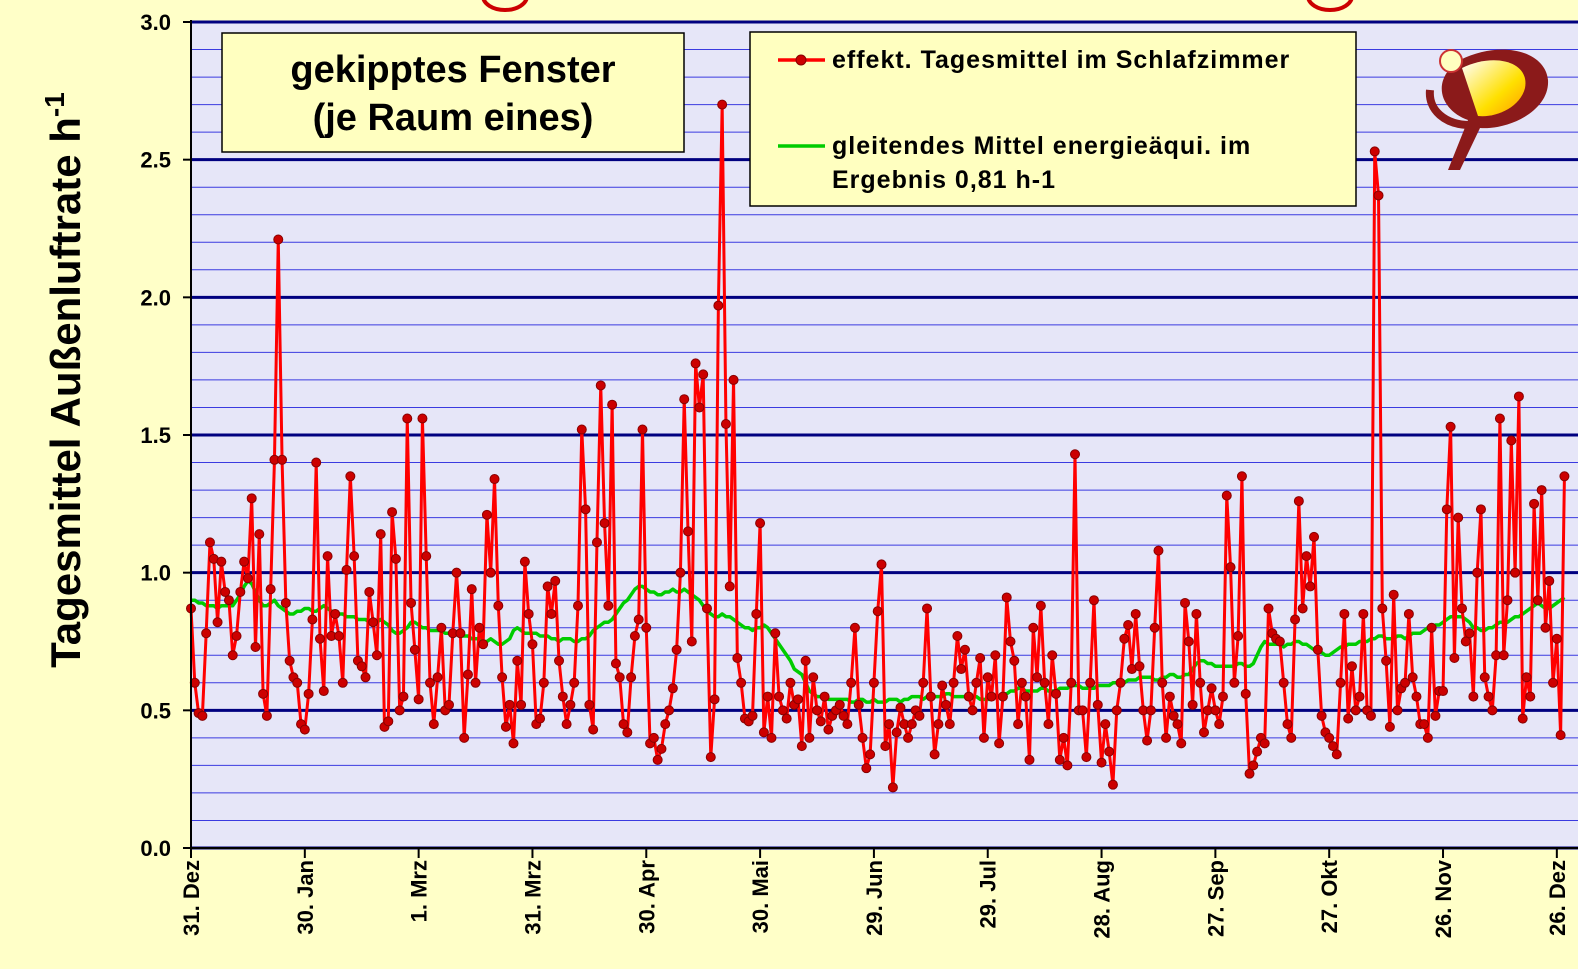 The image size is (1578, 969). I want to click on x-tick-label: 30. Apr, so click(646, 897).